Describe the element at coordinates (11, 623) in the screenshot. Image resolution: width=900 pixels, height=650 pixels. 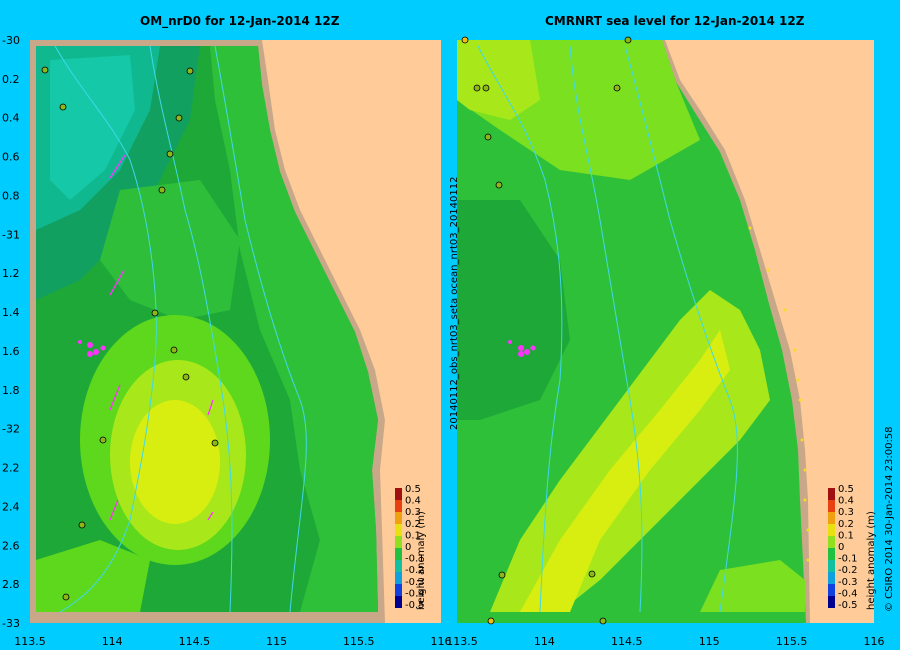
I see `y-tick-label: -33` at that location.